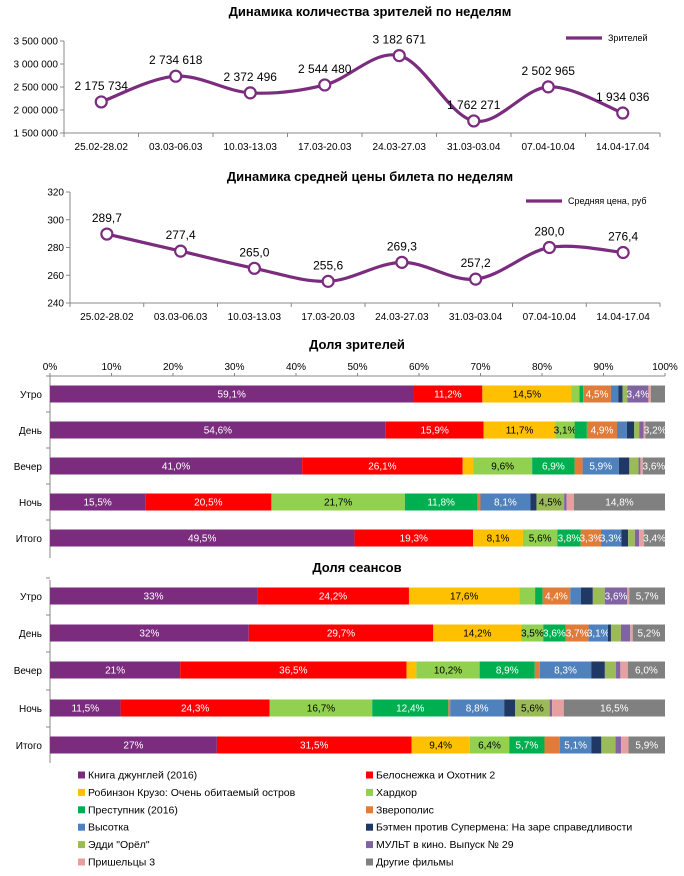 This screenshot has width=684, height=876. I want to click on data-label: 2 175 734, so click(102, 86).